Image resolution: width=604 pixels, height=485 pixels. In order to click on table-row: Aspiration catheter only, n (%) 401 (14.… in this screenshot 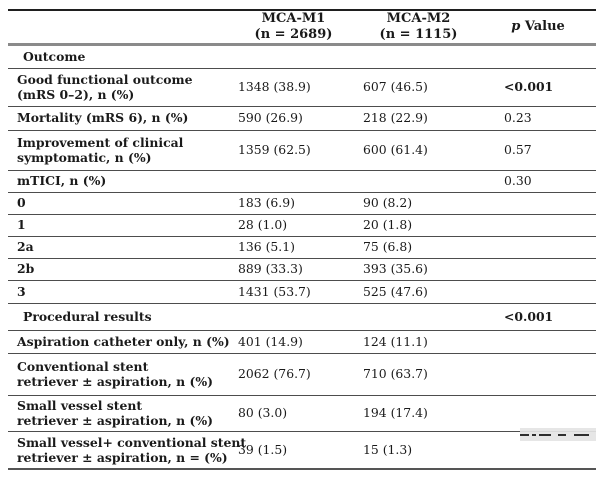, I will do `click(302, 341)`.